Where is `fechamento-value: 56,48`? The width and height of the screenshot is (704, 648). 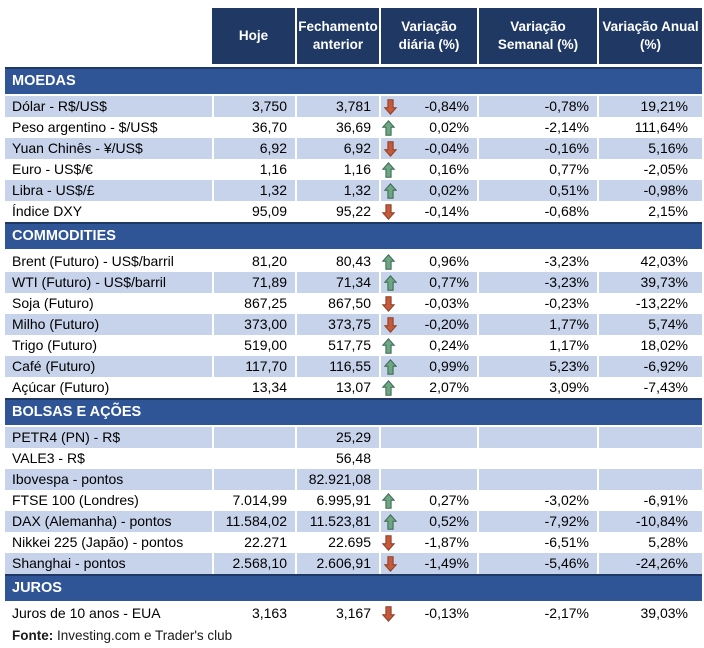
fechamento-value: 56,48 is located at coordinates (353, 458).